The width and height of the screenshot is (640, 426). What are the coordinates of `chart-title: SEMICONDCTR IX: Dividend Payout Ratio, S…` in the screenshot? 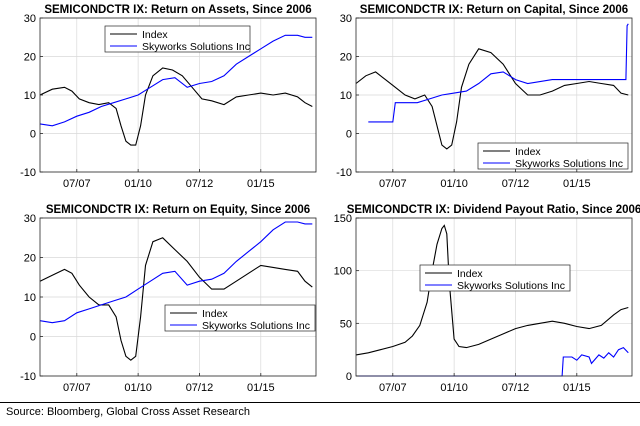 It's located at (493, 210).